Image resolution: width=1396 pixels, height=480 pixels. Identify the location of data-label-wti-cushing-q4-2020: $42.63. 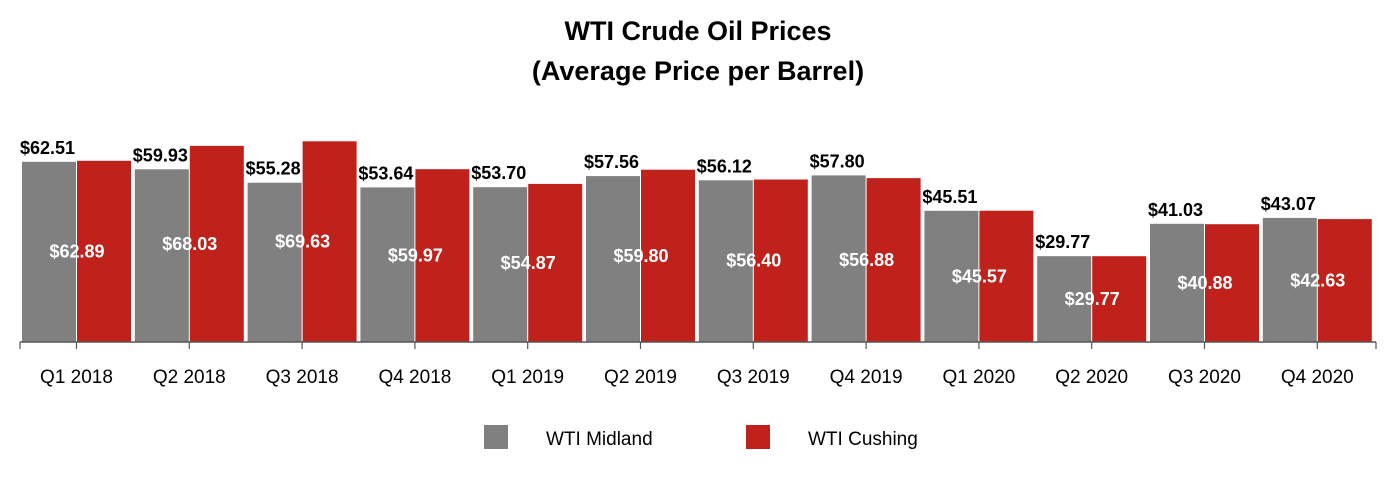
(1317, 281).